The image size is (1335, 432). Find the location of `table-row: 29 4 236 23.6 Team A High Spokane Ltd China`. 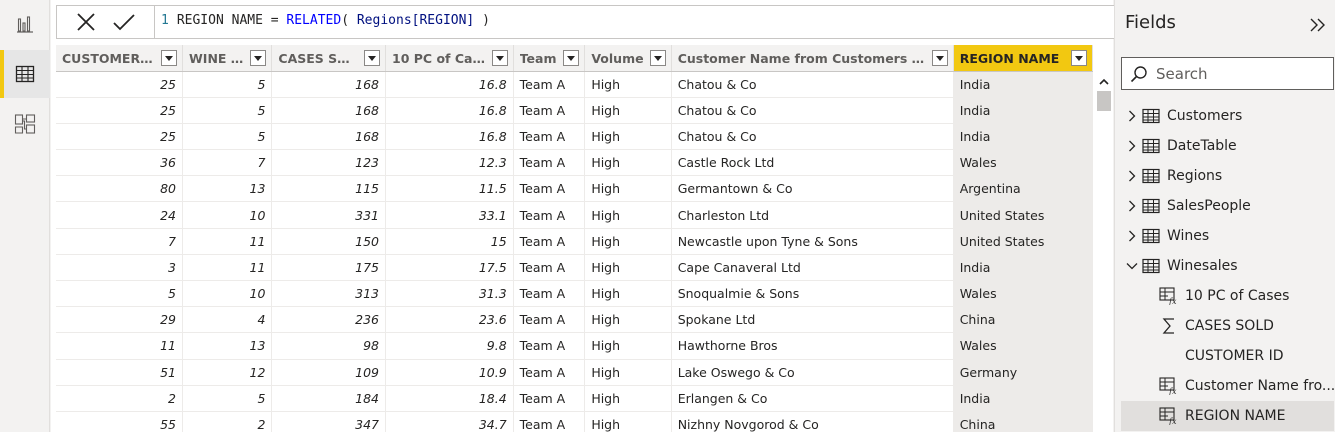

table-row: 29 4 236 23.6 Team A High Spokane Ltd China is located at coordinates (574, 320).